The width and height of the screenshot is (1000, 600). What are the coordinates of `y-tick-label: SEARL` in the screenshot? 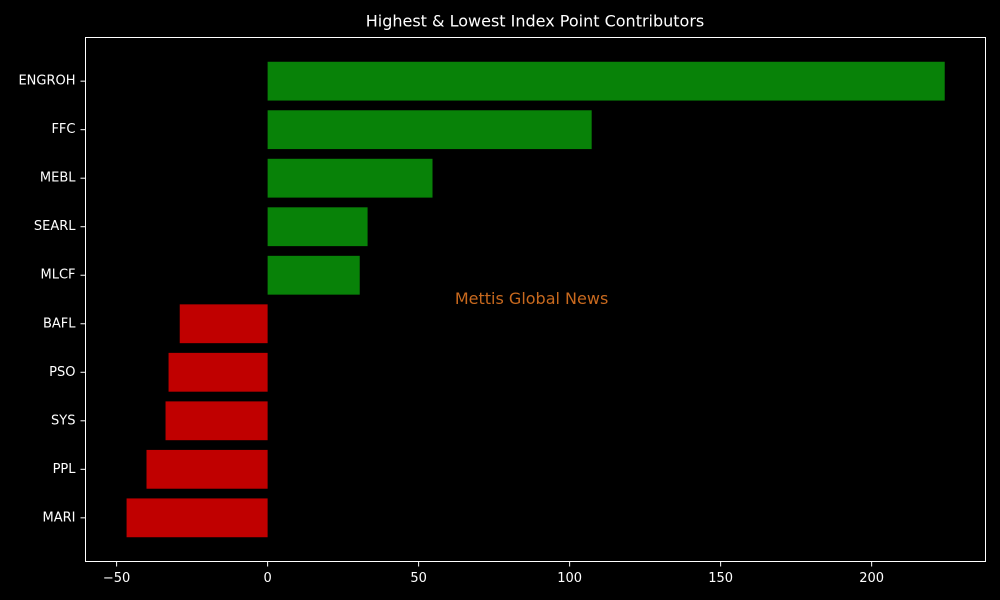 It's located at (55, 226).